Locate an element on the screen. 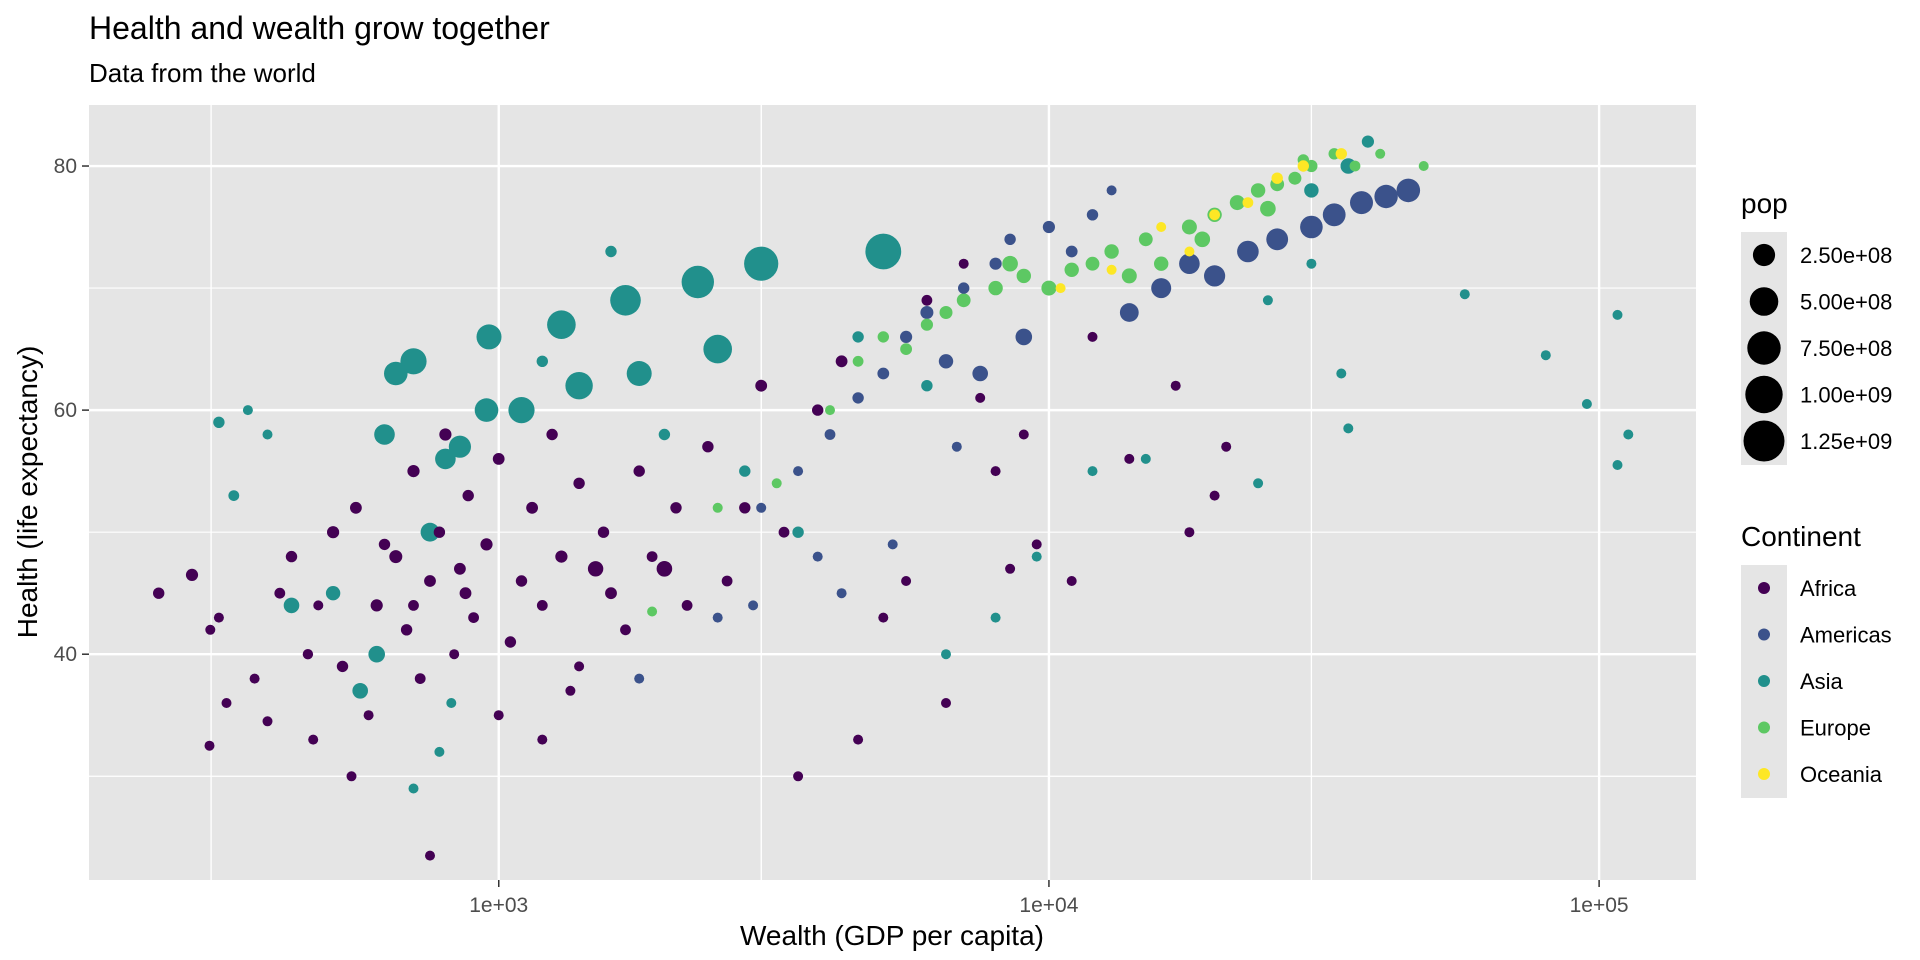 Image resolution: width=1920 pixels, height=960 pixels. legend-pop-label: 7.50e+08 is located at coordinates (1846, 348).